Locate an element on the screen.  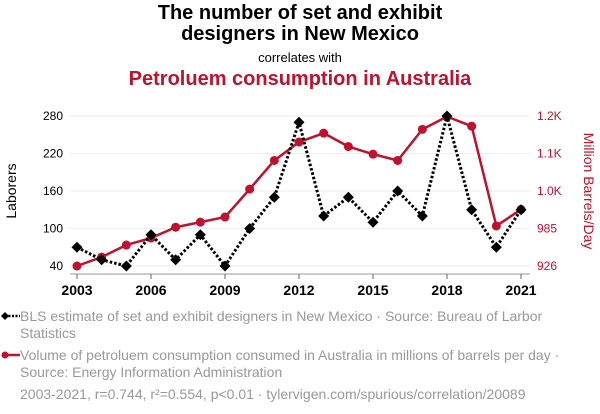
right-tick-label: 1.2K is located at coordinates (549, 116).